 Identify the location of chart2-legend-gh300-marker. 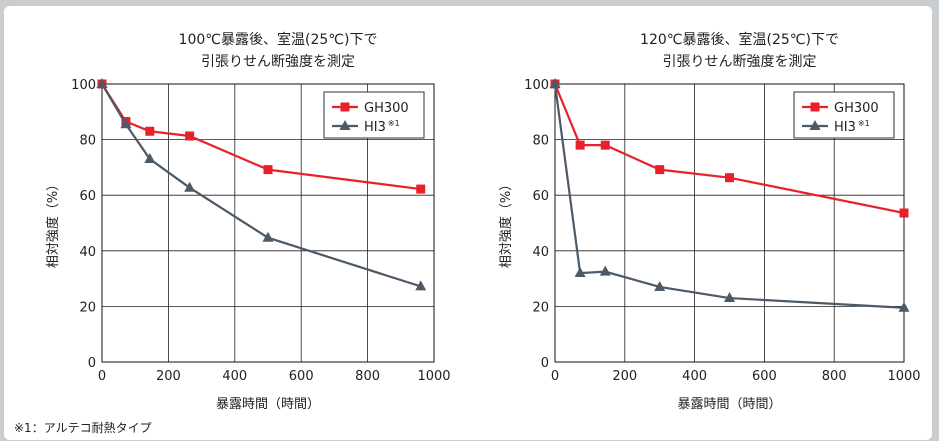
(815, 107).